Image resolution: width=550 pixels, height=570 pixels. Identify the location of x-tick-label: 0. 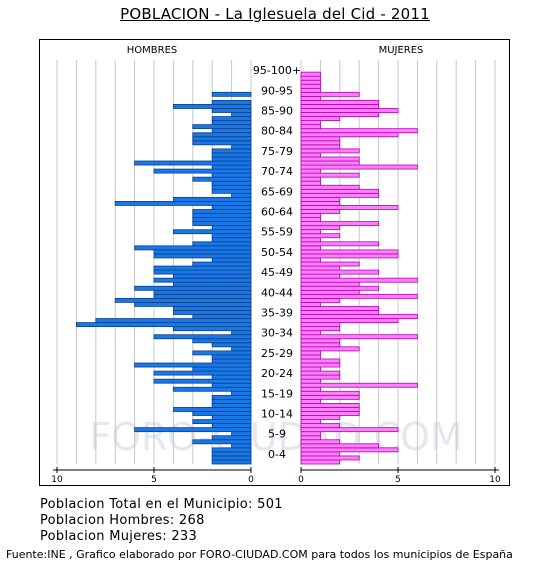
(251, 480).